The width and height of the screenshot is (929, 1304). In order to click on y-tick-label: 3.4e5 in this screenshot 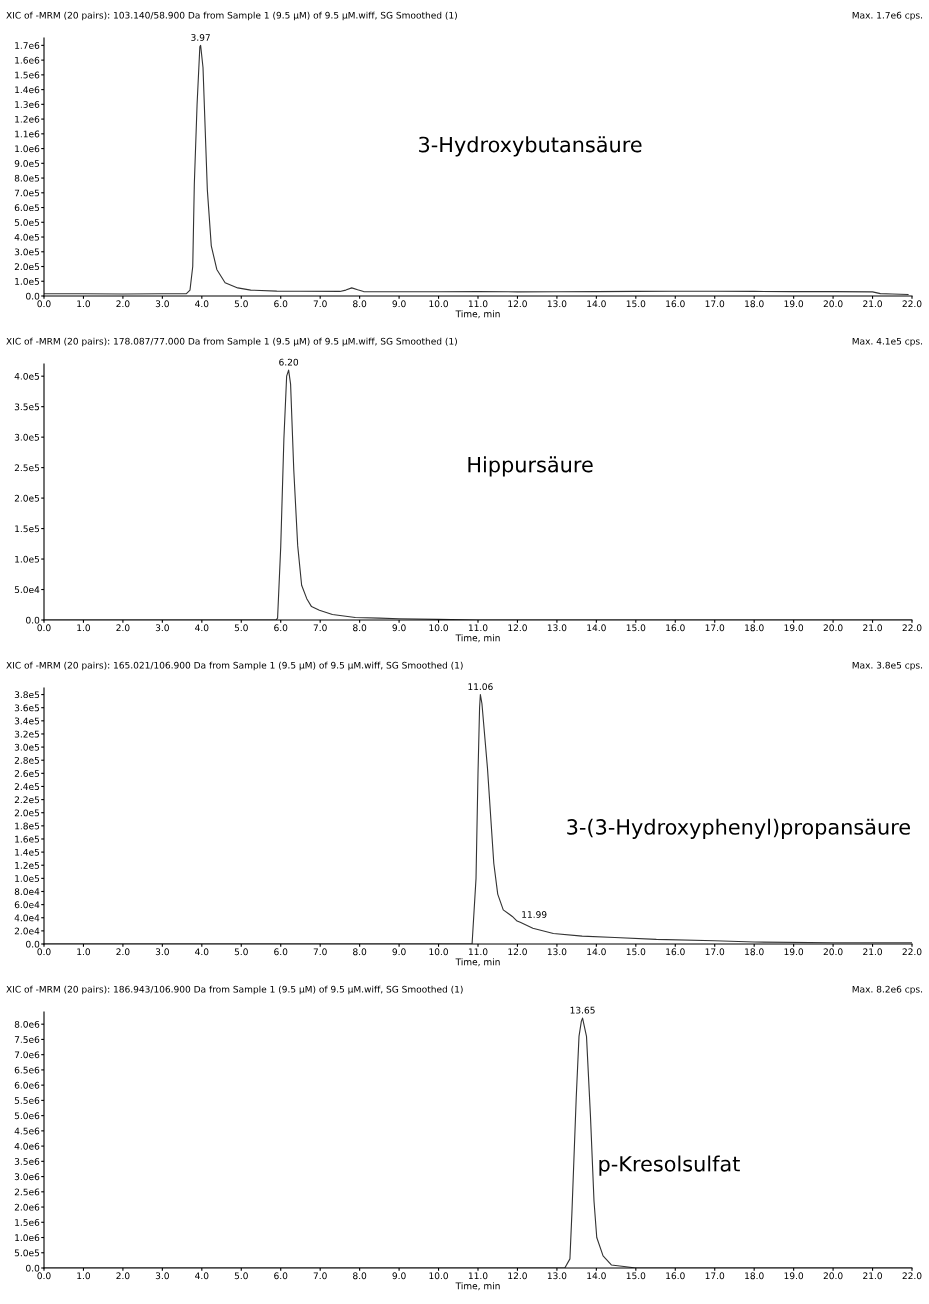, I will do `click(27, 721)`.